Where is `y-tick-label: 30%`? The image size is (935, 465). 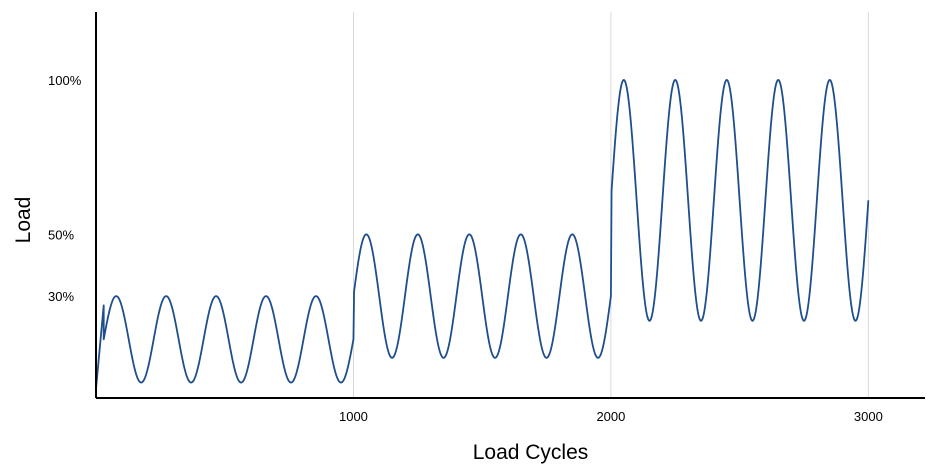 y-tick-label: 30% is located at coordinates (61, 296).